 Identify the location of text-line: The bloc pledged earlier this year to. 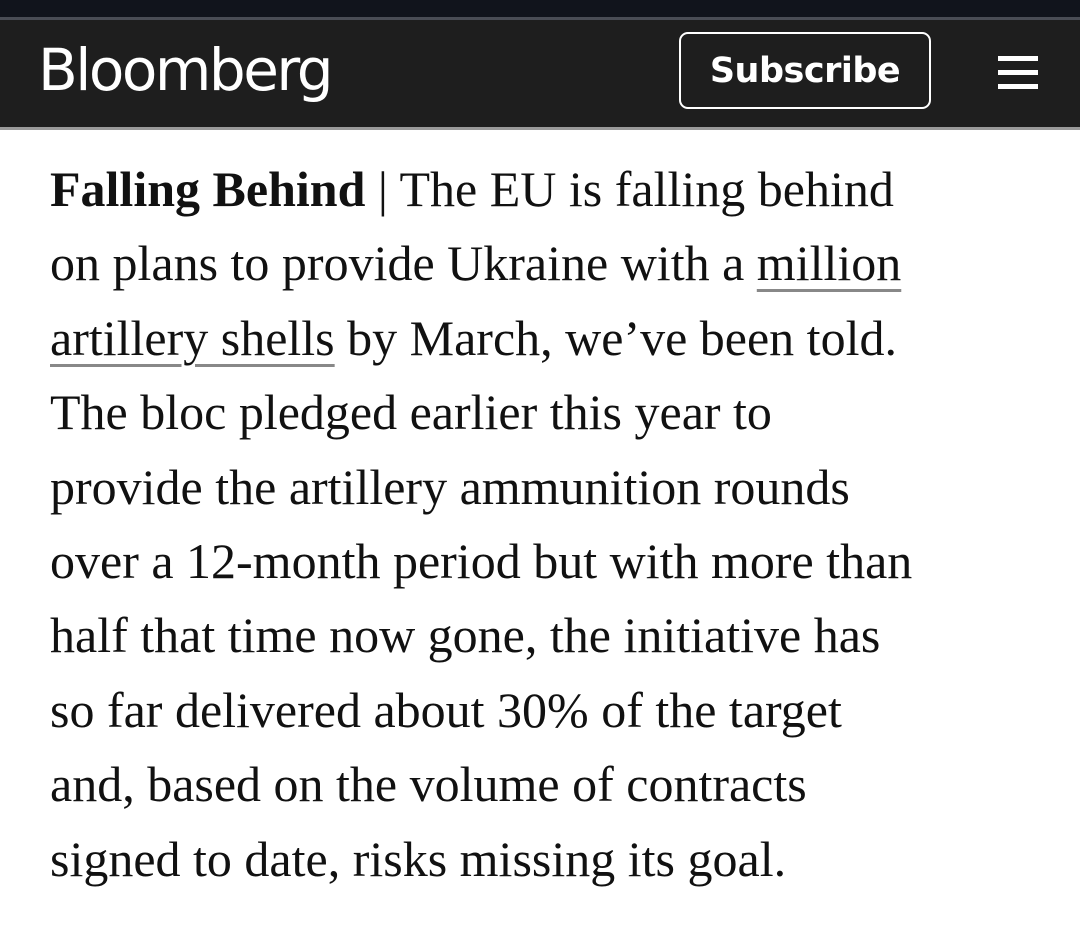
(411, 412).